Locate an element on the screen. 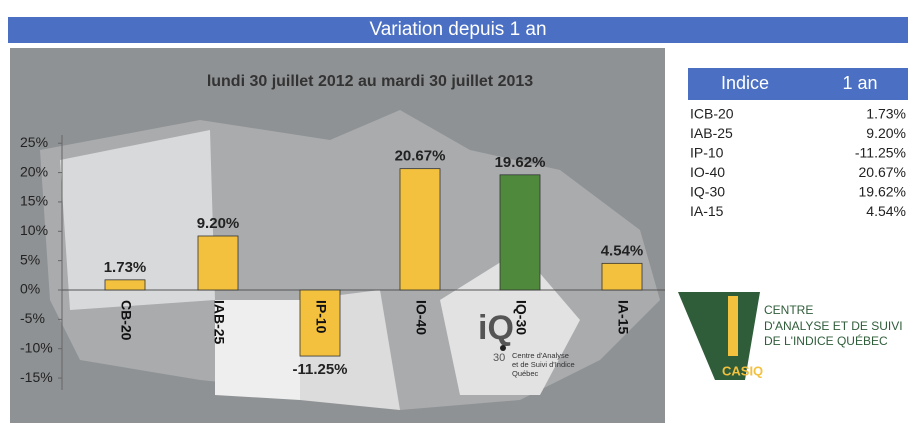 The image size is (914, 423). data-label: -11.25% is located at coordinates (319, 369).